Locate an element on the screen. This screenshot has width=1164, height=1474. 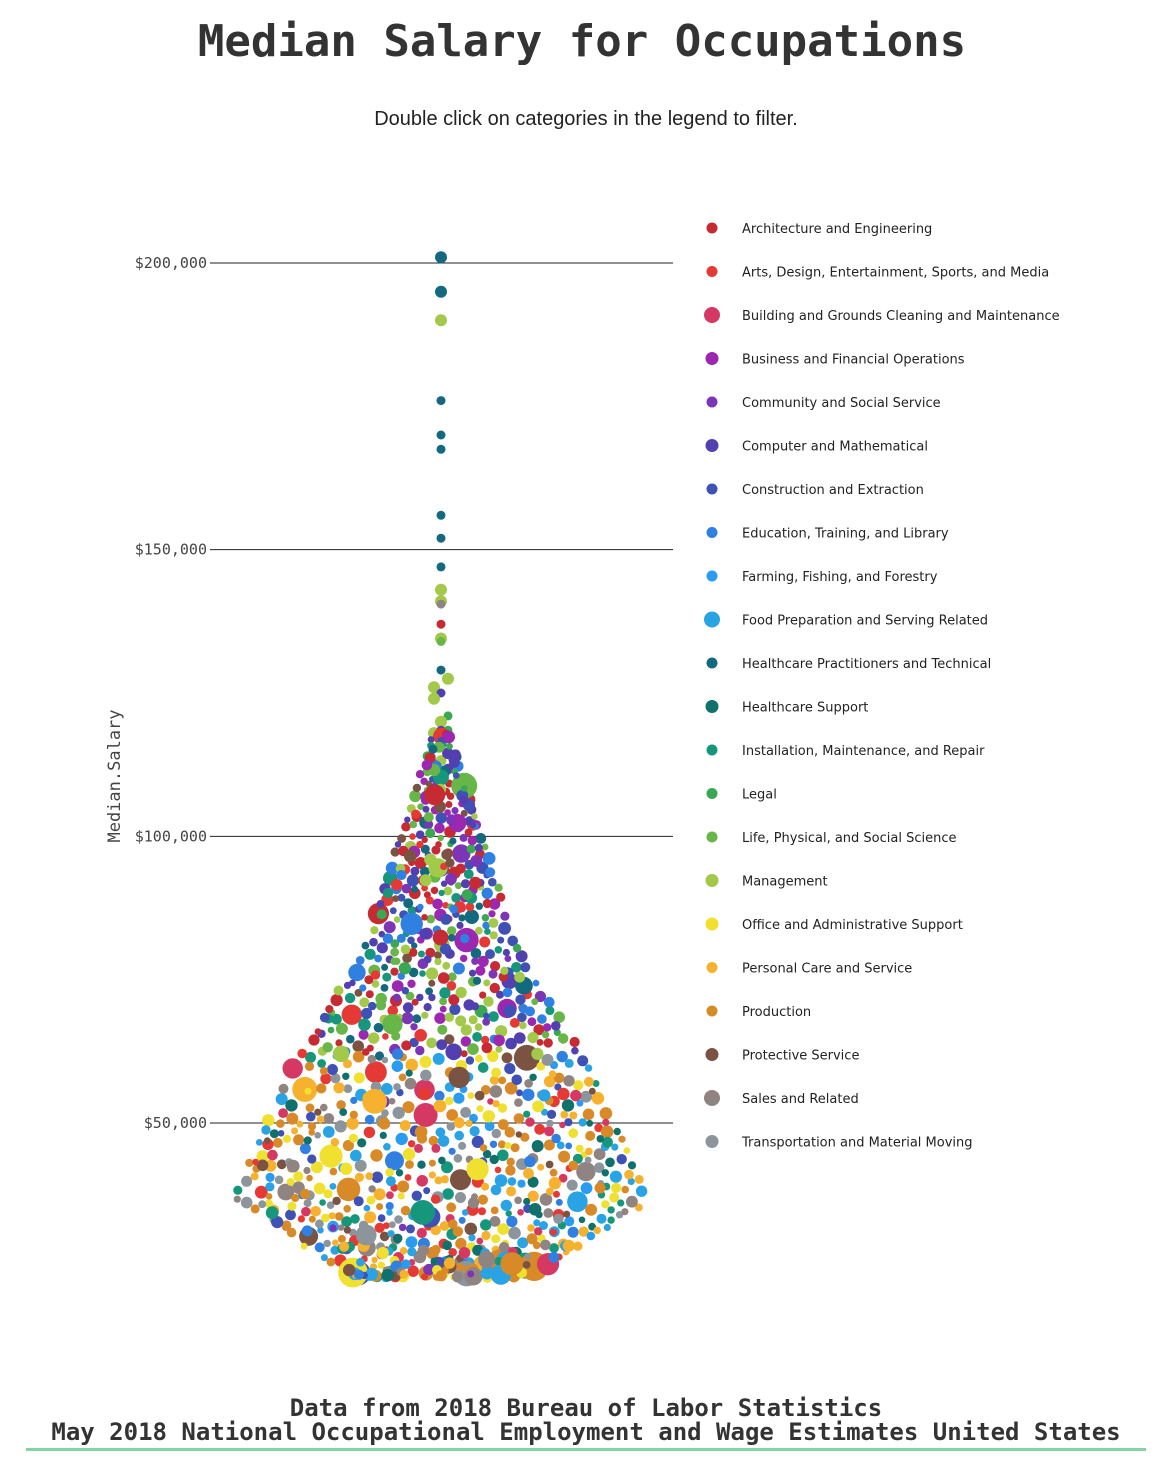
legend-item: Installation, Maintenance, and Repair is located at coordinates (846, 751).